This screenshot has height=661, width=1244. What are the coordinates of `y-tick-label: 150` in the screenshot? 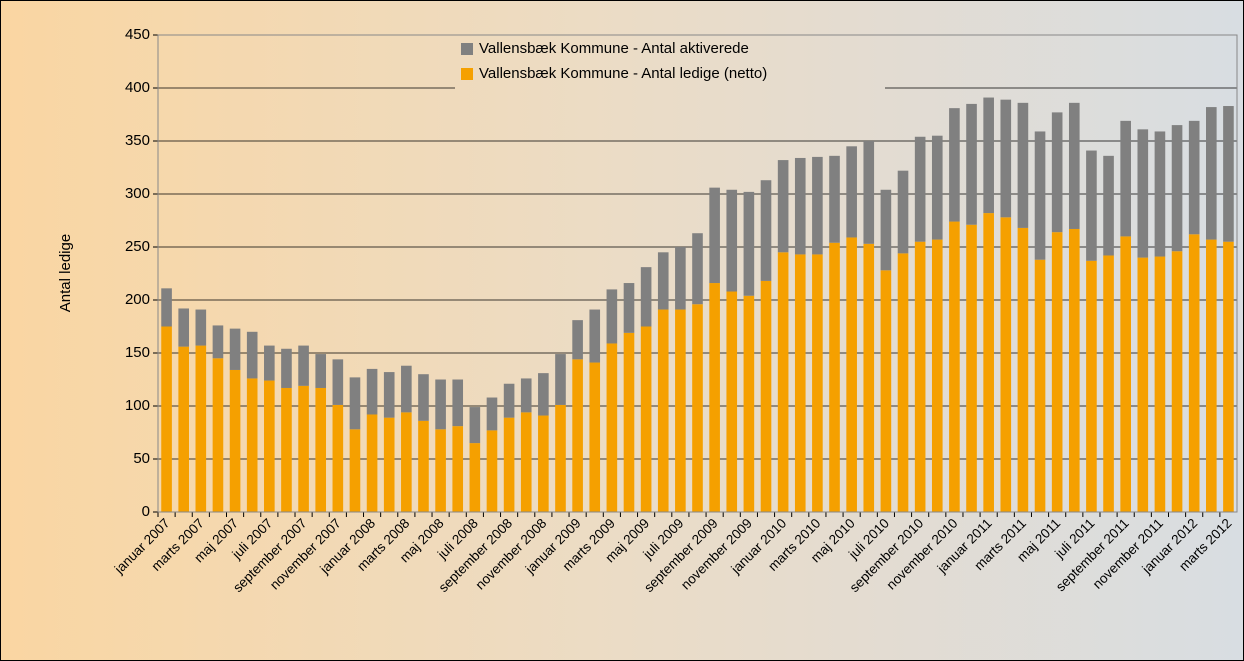 It's located at (137, 352).